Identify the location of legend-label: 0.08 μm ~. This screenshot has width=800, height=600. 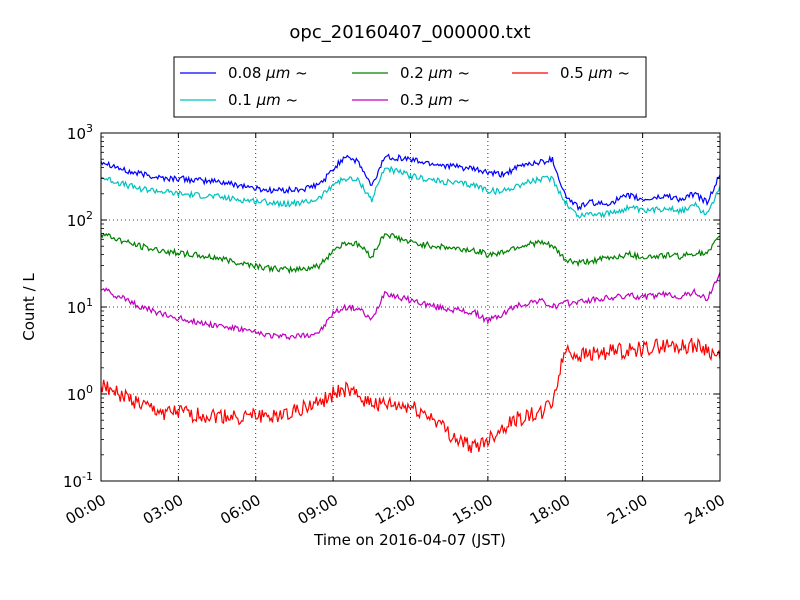
(268, 73).